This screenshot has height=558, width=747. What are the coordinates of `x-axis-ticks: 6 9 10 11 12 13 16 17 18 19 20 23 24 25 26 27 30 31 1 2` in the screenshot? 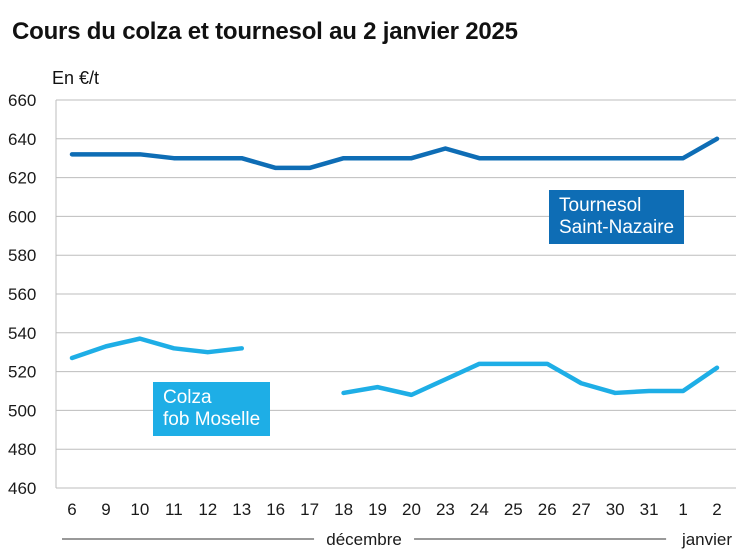 It's located at (394, 509).